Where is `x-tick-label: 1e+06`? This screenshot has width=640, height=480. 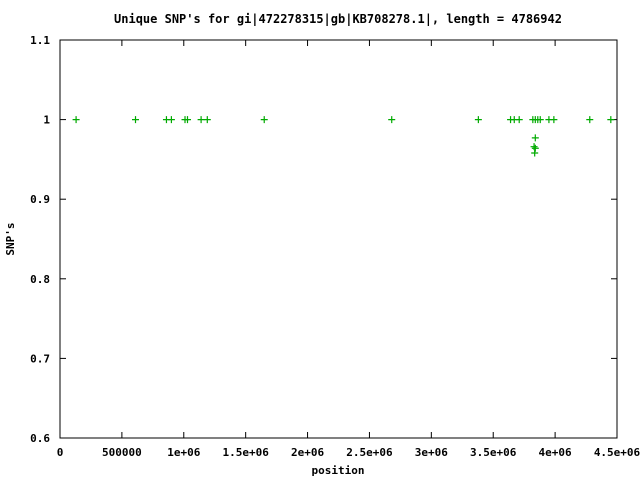 x-tick-label: 1e+06 is located at coordinates (183, 452).